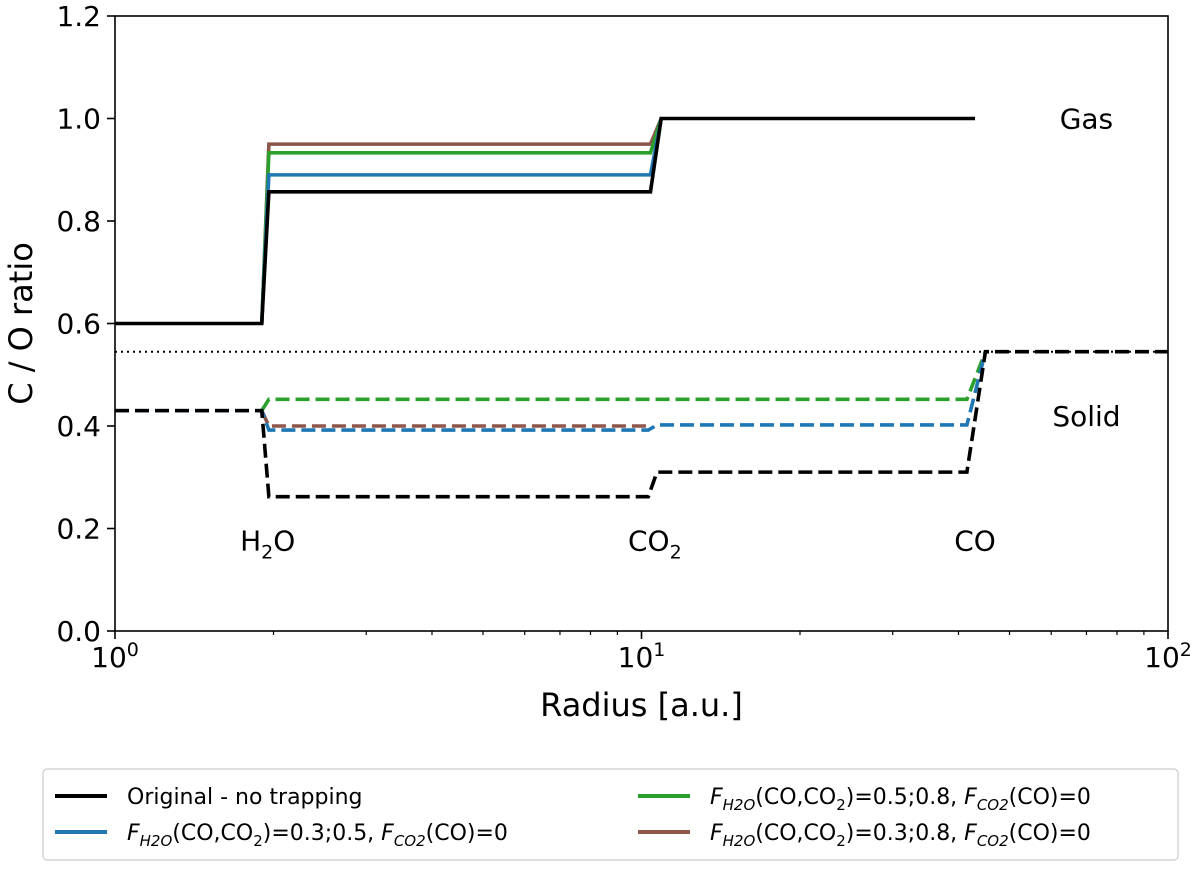  What do you see at coordinates (78, 16) in the screenshot?
I see `y-tick-label: 1.2` at bounding box center [78, 16].